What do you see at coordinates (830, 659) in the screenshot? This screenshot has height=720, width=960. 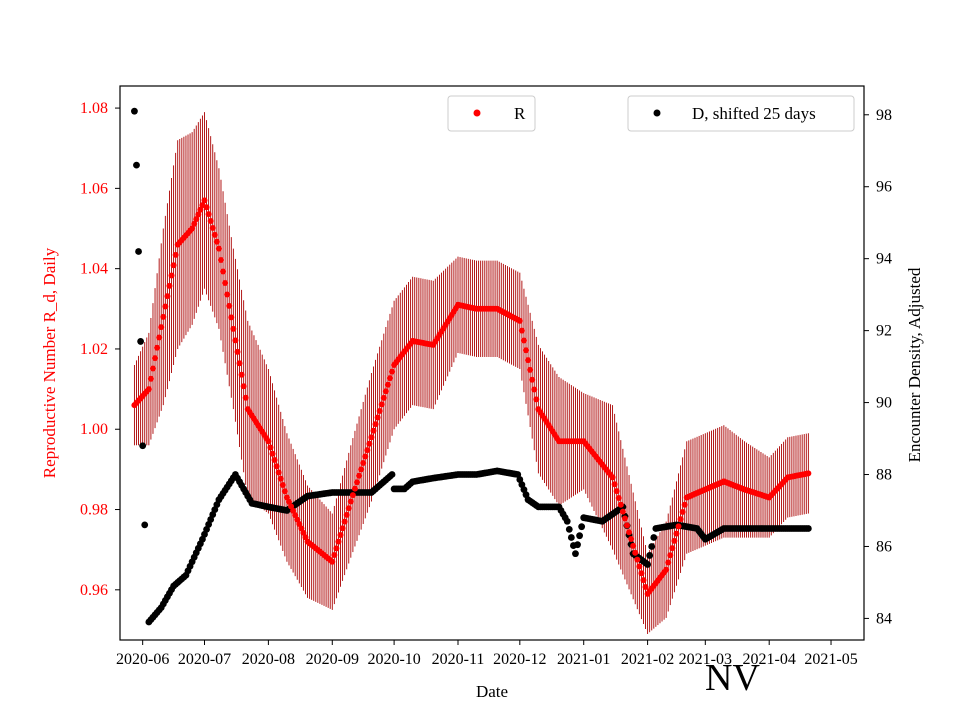 I see `x-tick-label: 2021-05` at bounding box center [830, 659].